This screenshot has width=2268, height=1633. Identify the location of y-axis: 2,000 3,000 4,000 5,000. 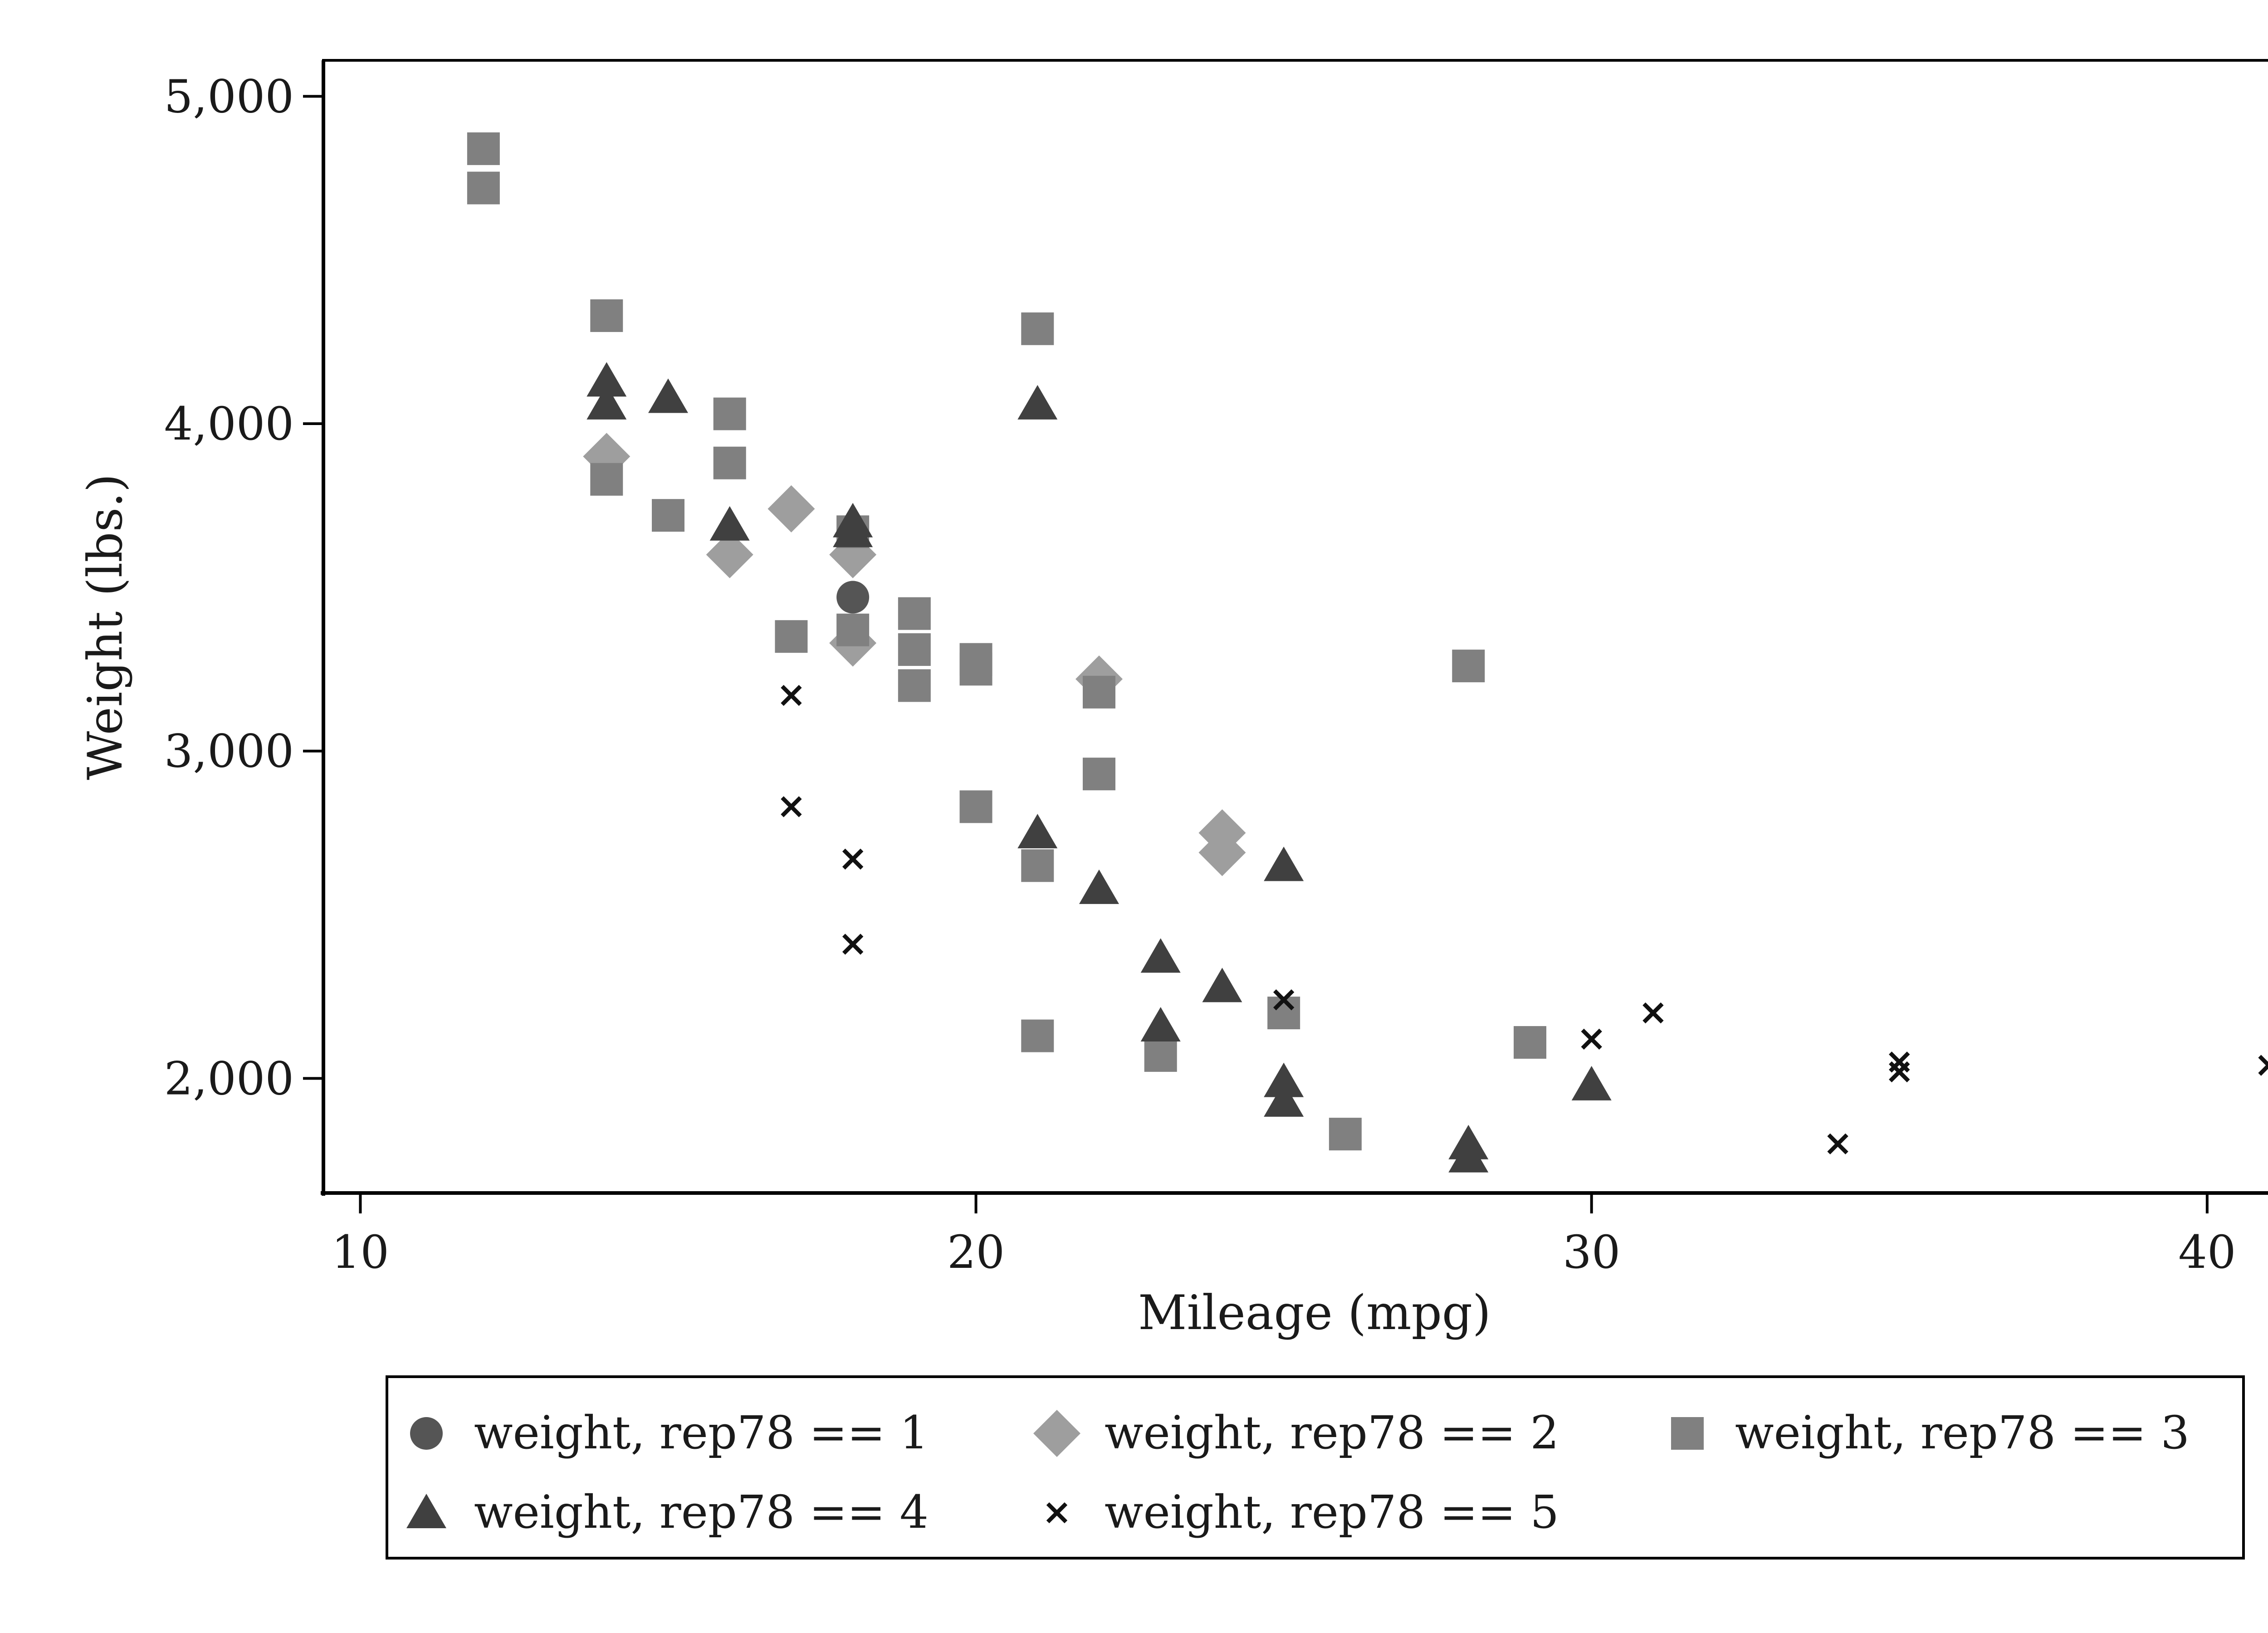
(245, 628).